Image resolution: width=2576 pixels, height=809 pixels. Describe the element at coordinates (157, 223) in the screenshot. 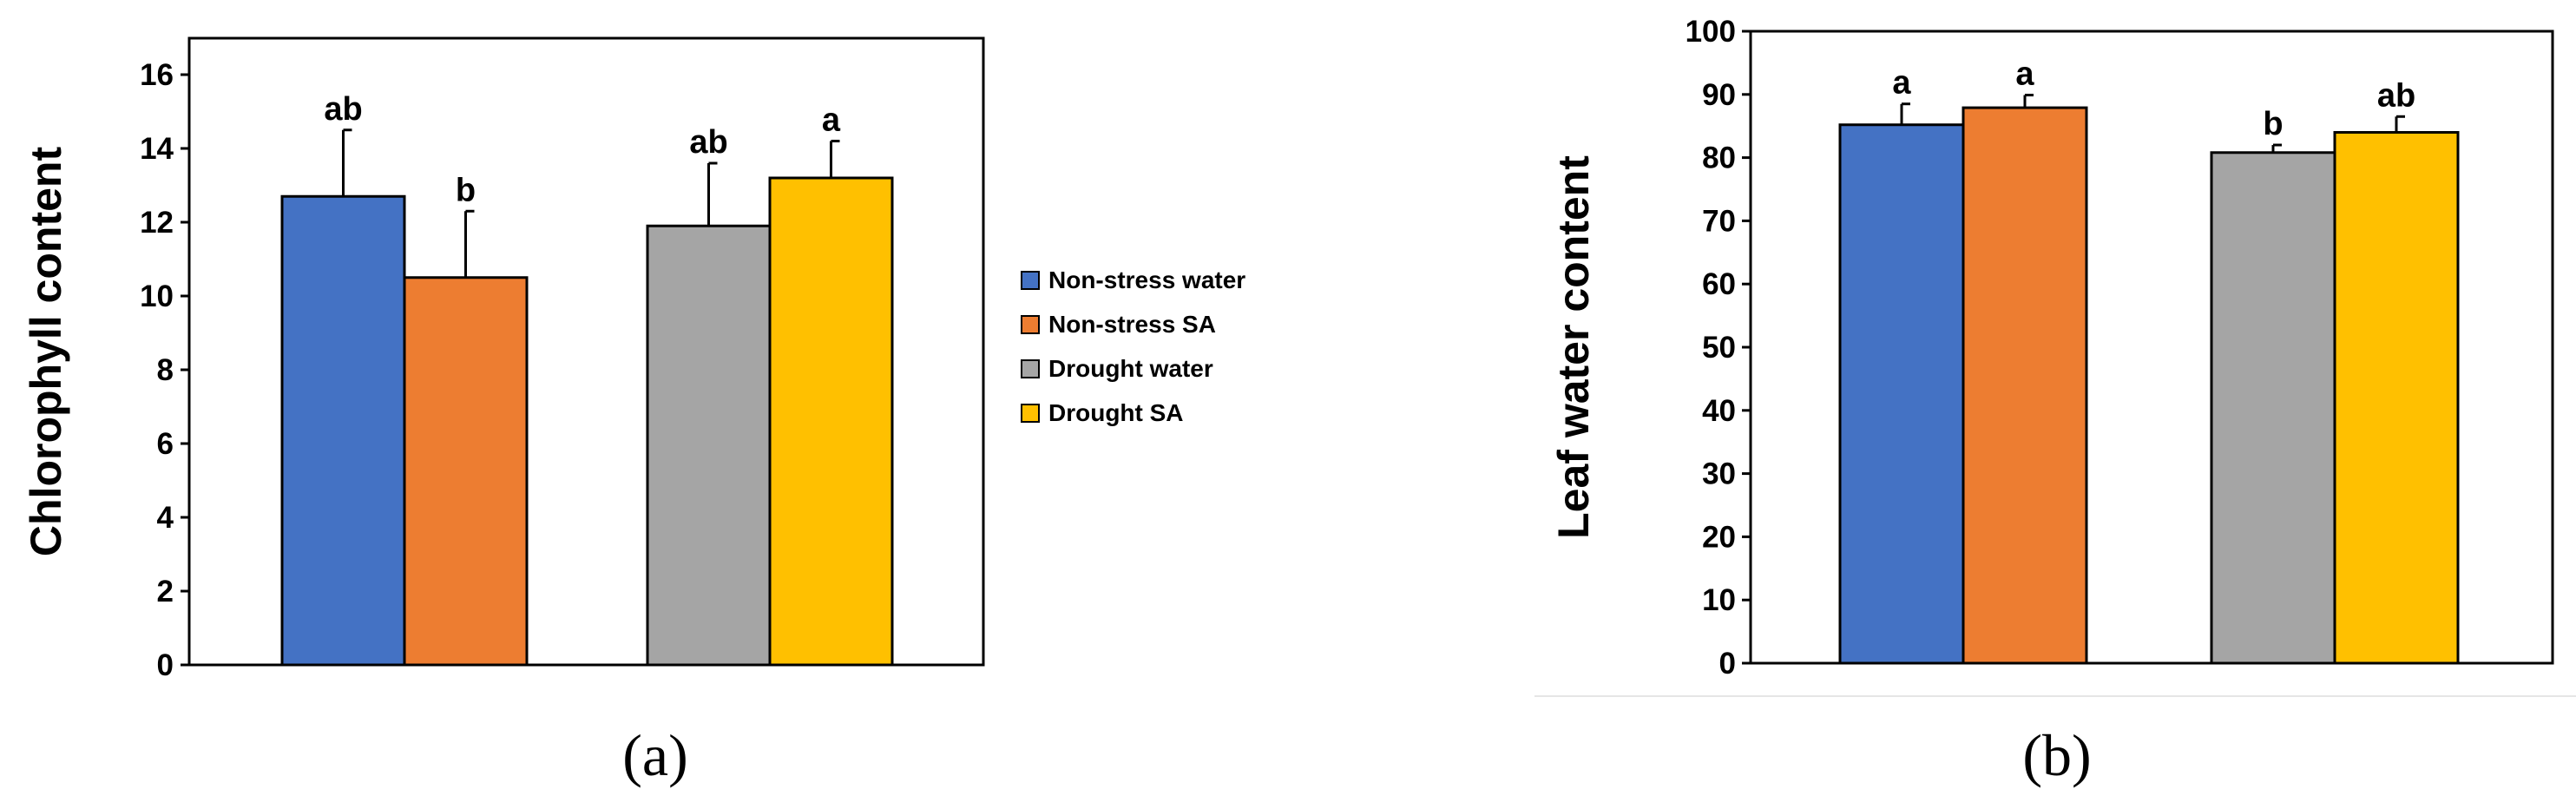

I see `panel-a-y-tick-label: 12` at that location.